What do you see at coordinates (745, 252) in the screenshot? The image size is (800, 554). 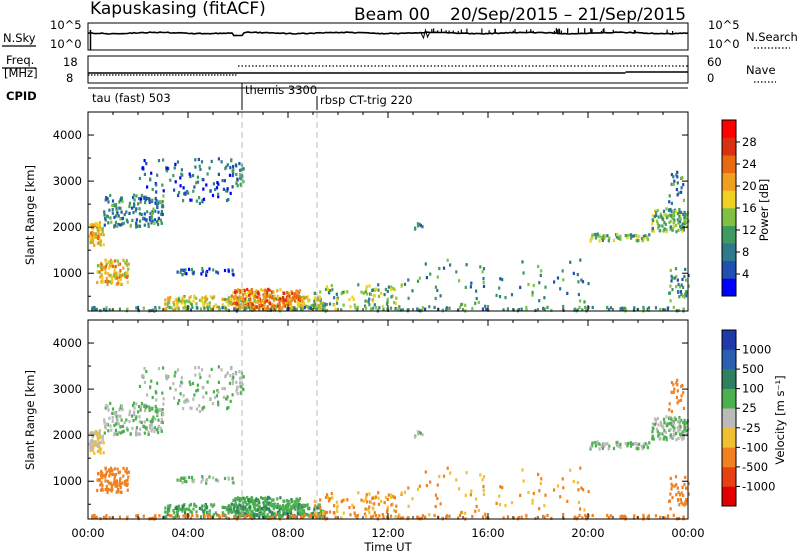 I see `power-colorbar-label: 8` at bounding box center [745, 252].